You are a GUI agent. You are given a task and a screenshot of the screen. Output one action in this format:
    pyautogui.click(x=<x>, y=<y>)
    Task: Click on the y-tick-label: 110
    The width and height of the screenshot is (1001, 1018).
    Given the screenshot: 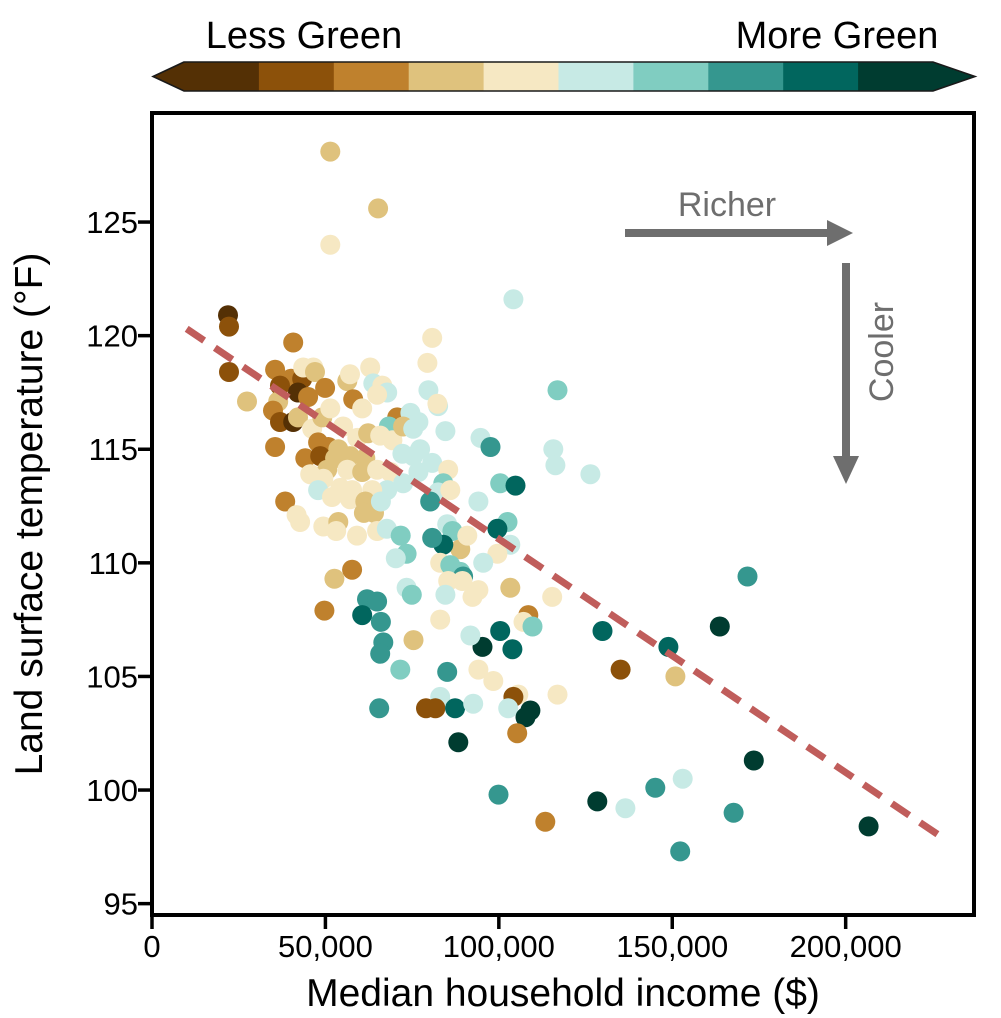 What is the action you would take?
    pyautogui.click(x=113, y=563)
    